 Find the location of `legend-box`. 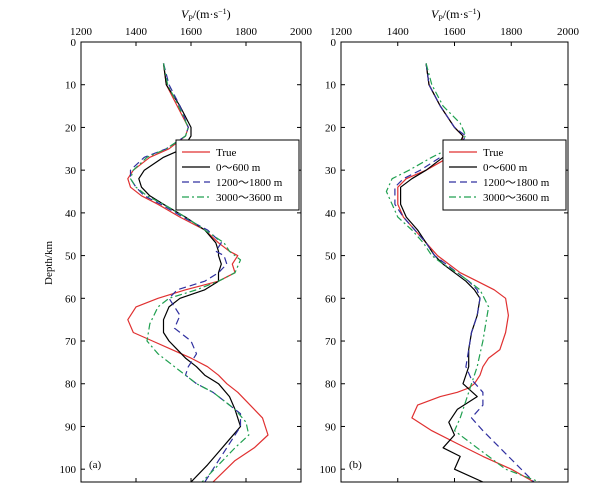

legend-box is located at coordinates (237, 175).